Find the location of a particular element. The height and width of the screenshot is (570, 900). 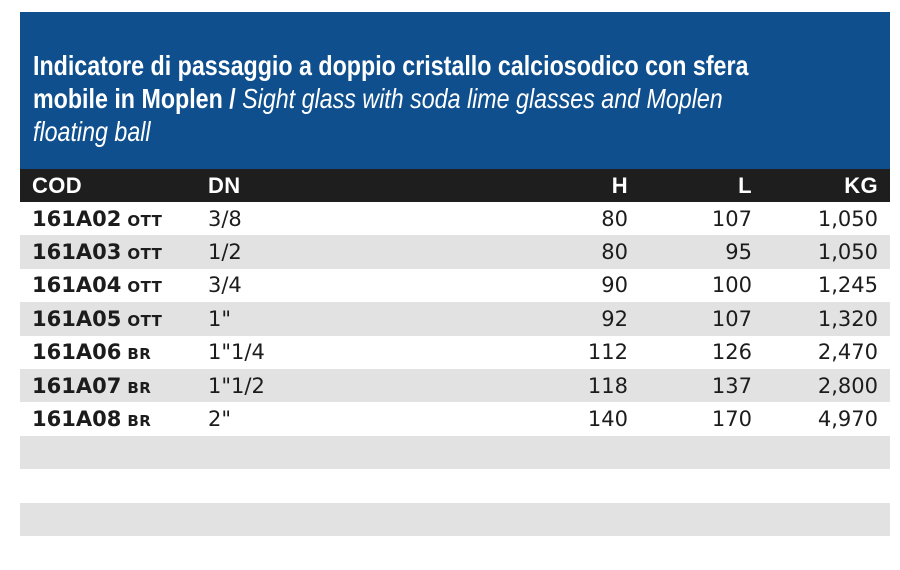

column-header-dn: DN is located at coordinates (224, 185).